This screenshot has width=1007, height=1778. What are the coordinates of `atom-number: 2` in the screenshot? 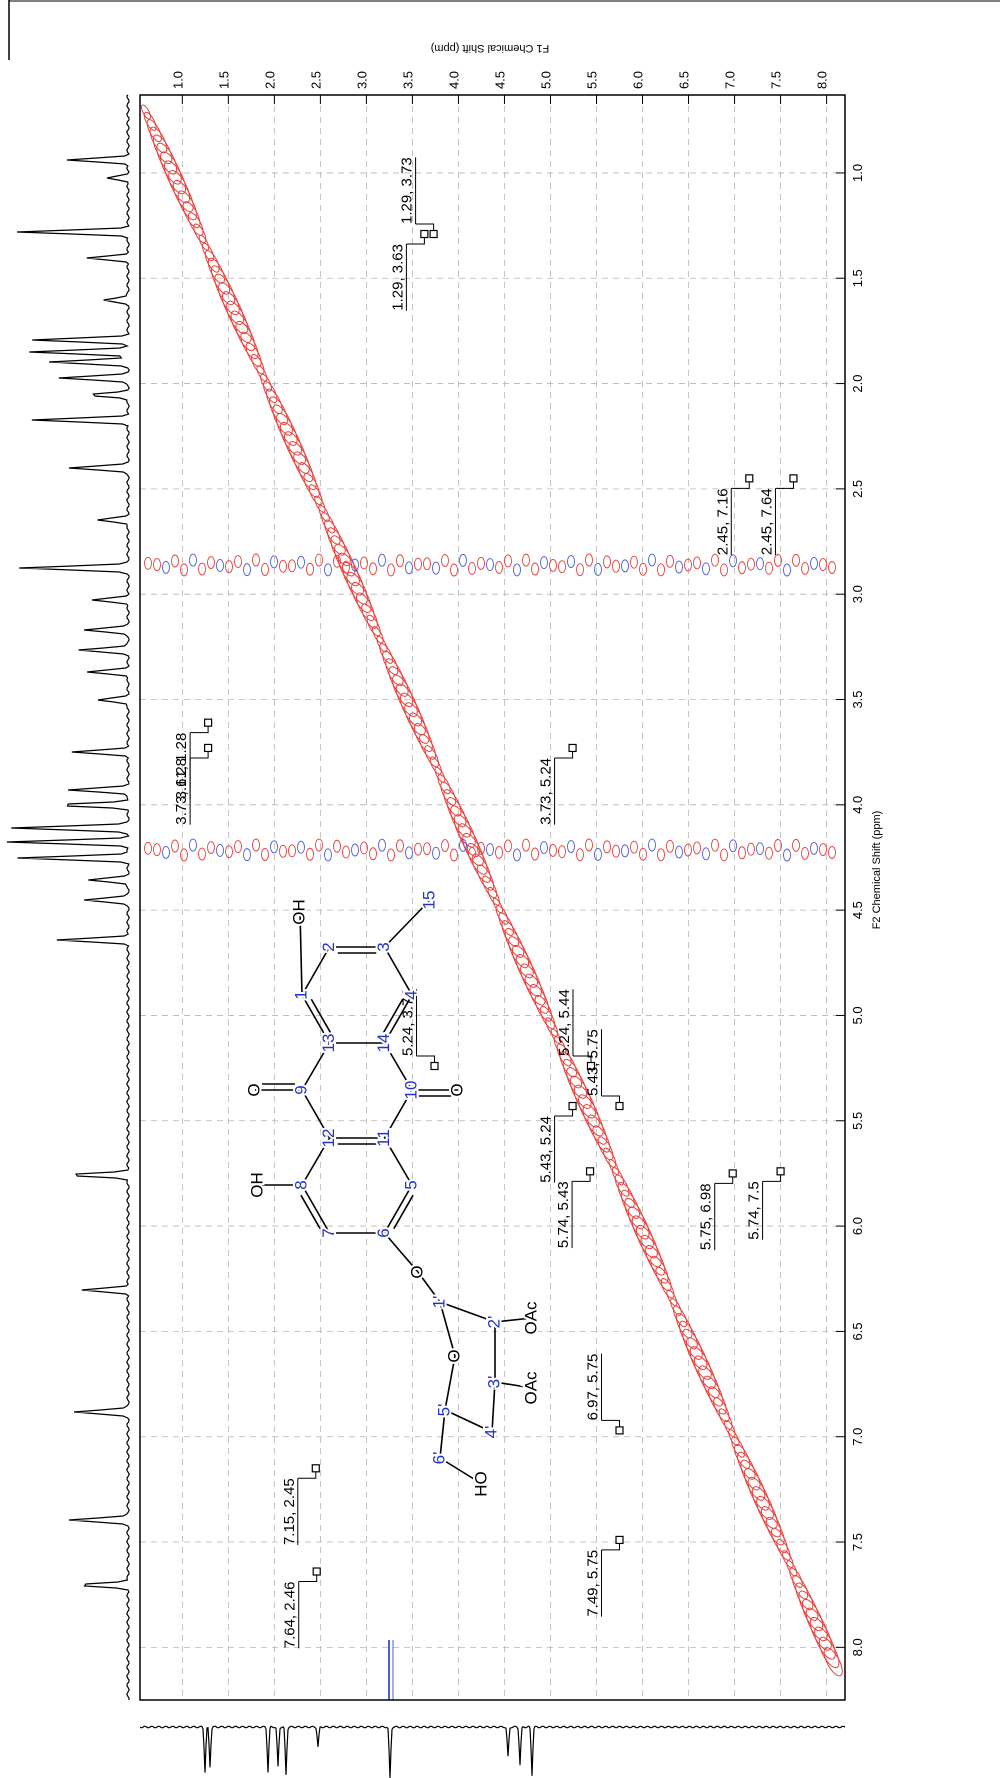 It's located at (328, 946).